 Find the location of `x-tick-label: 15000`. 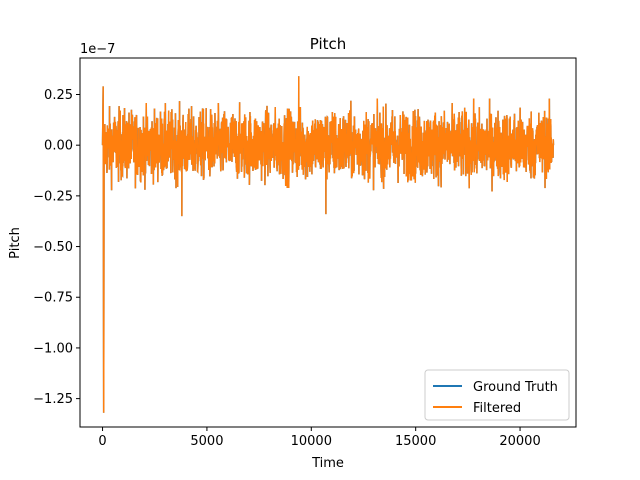

x-tick-label: 15000 is located at coordinates (415, 441).